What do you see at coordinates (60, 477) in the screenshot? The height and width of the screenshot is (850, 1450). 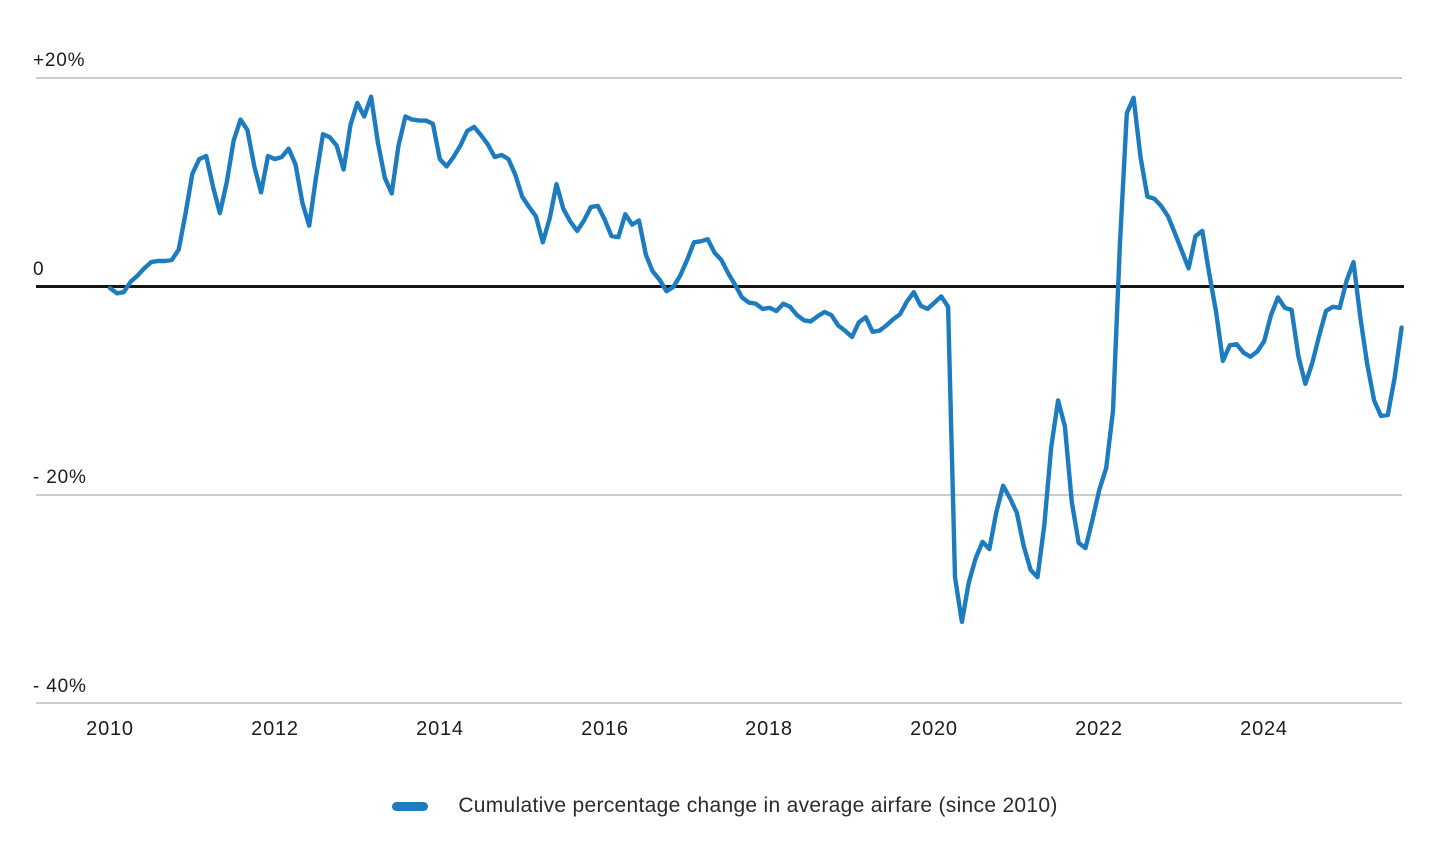 I see `y-axis-label-minus20: - 20%` at bounding box center [60, 477].